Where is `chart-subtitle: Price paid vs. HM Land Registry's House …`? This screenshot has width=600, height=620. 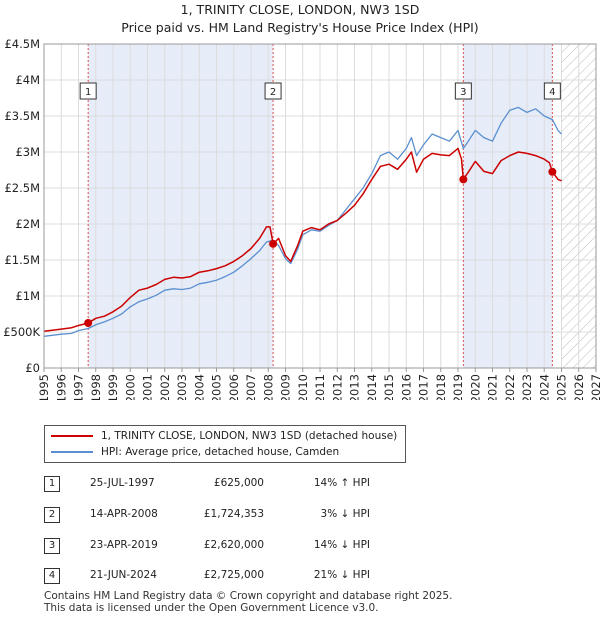 chart-subtitle: Price paid vs. HM Land Registry's House … is located at coordinates (300, 27).